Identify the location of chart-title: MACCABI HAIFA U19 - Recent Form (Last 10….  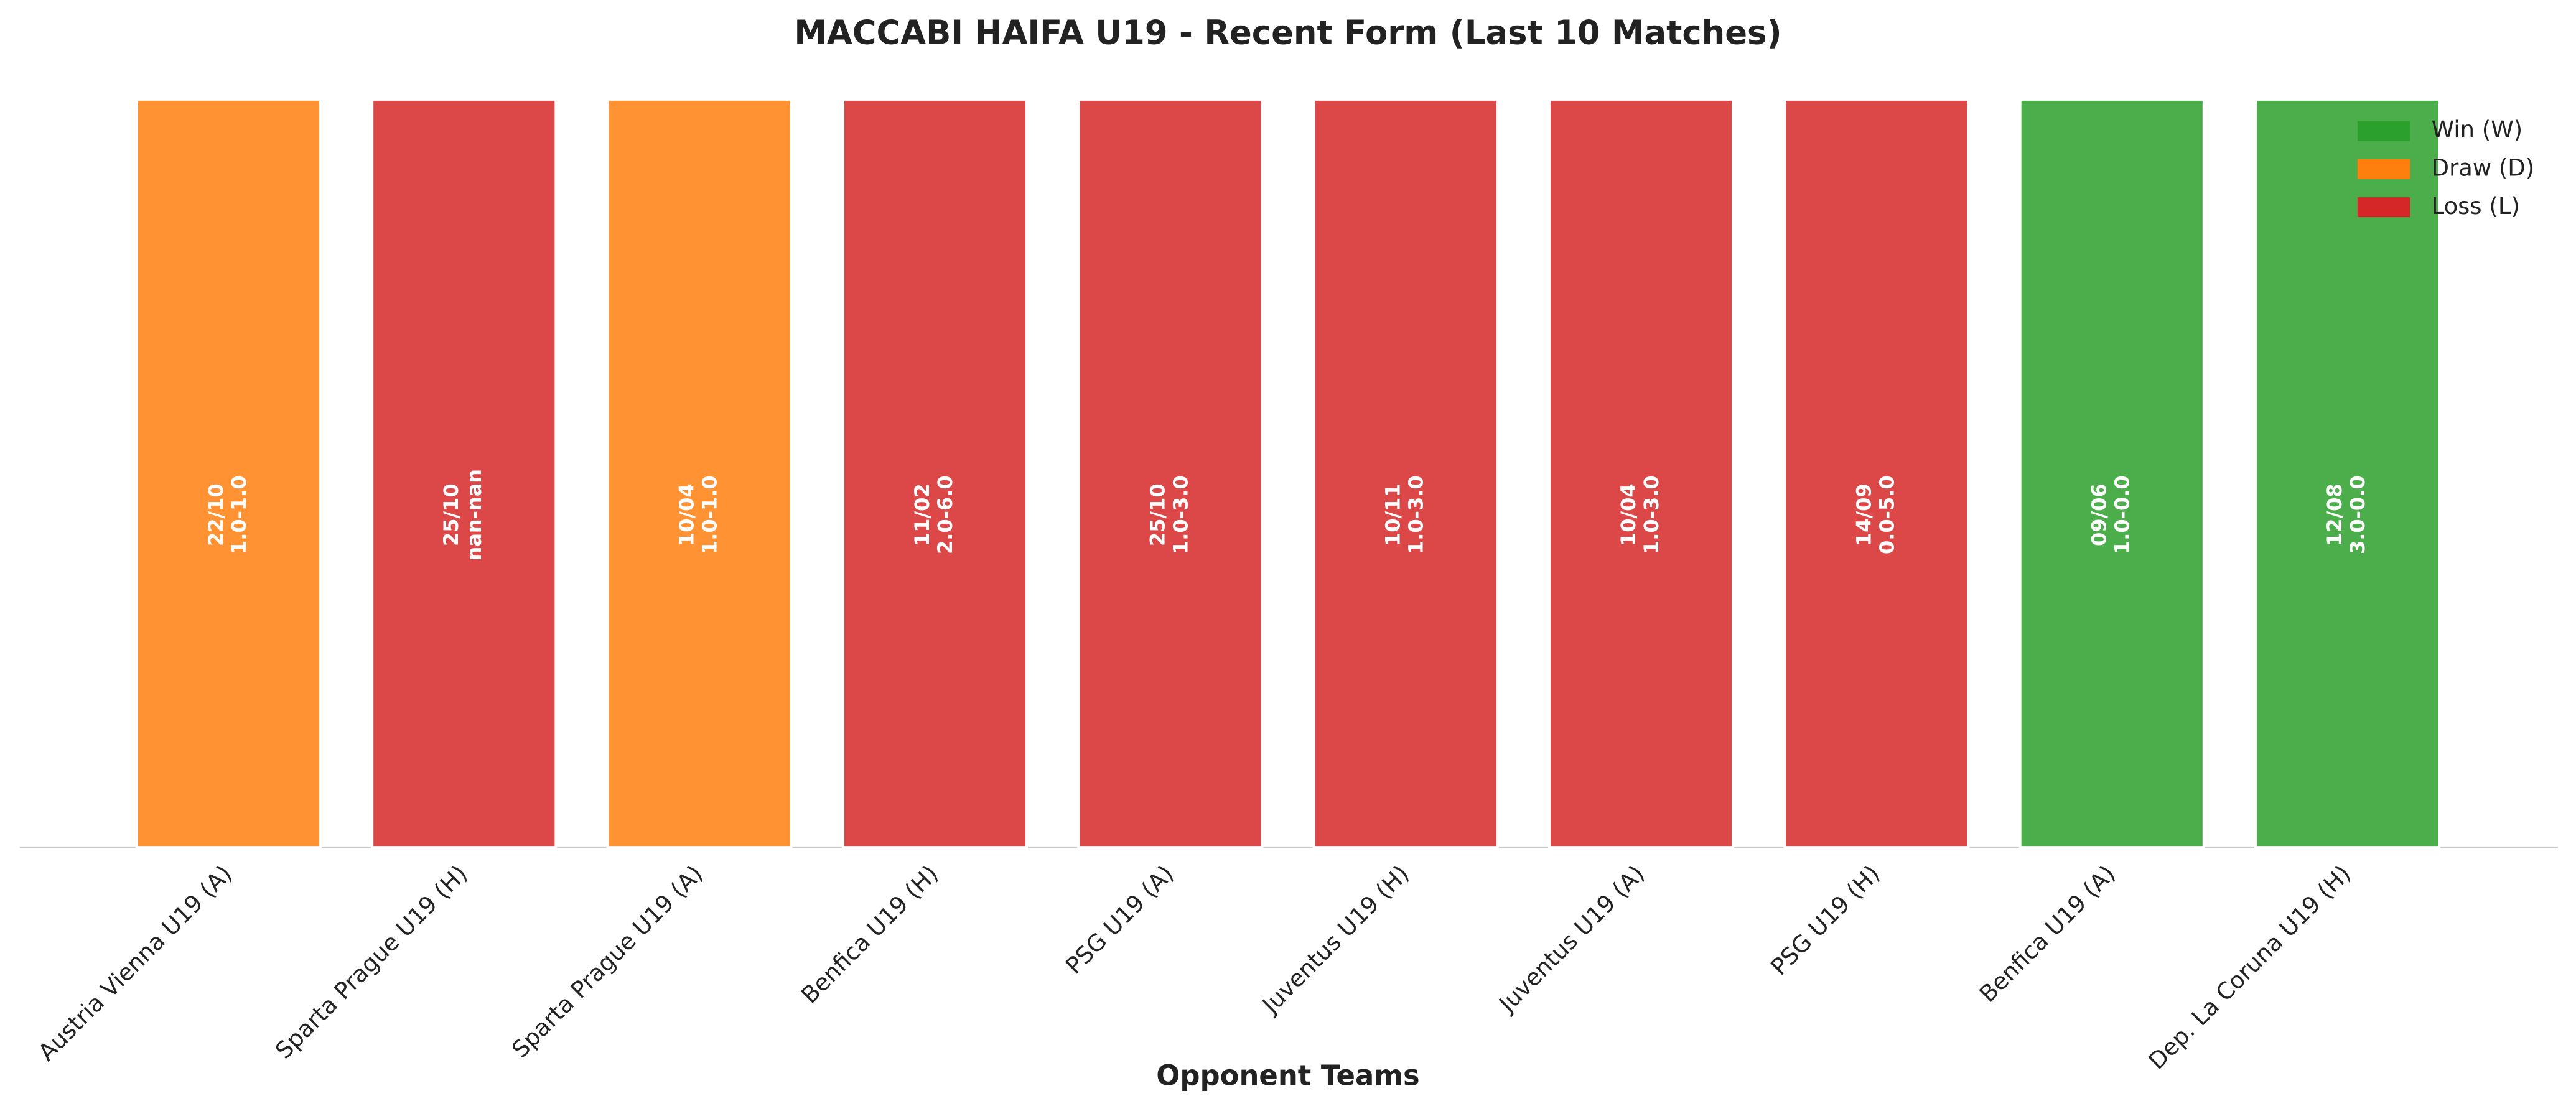
(1287, 32).